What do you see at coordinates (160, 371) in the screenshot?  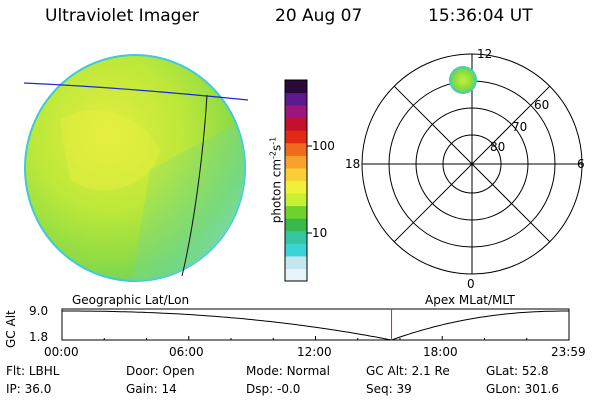 I see `info-door: Door: Open` at bounding box center [160, 371].